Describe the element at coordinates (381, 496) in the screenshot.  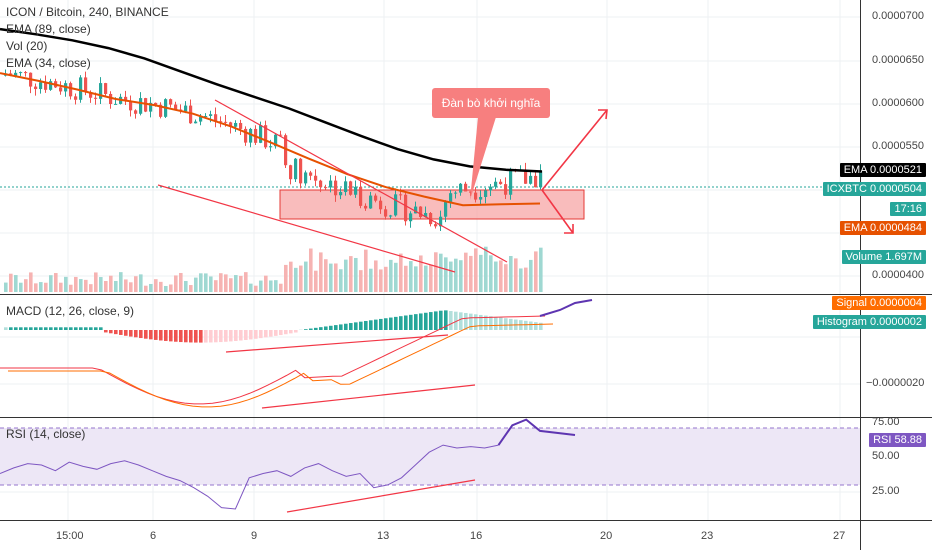
I see `rsi-trendline` at that location.